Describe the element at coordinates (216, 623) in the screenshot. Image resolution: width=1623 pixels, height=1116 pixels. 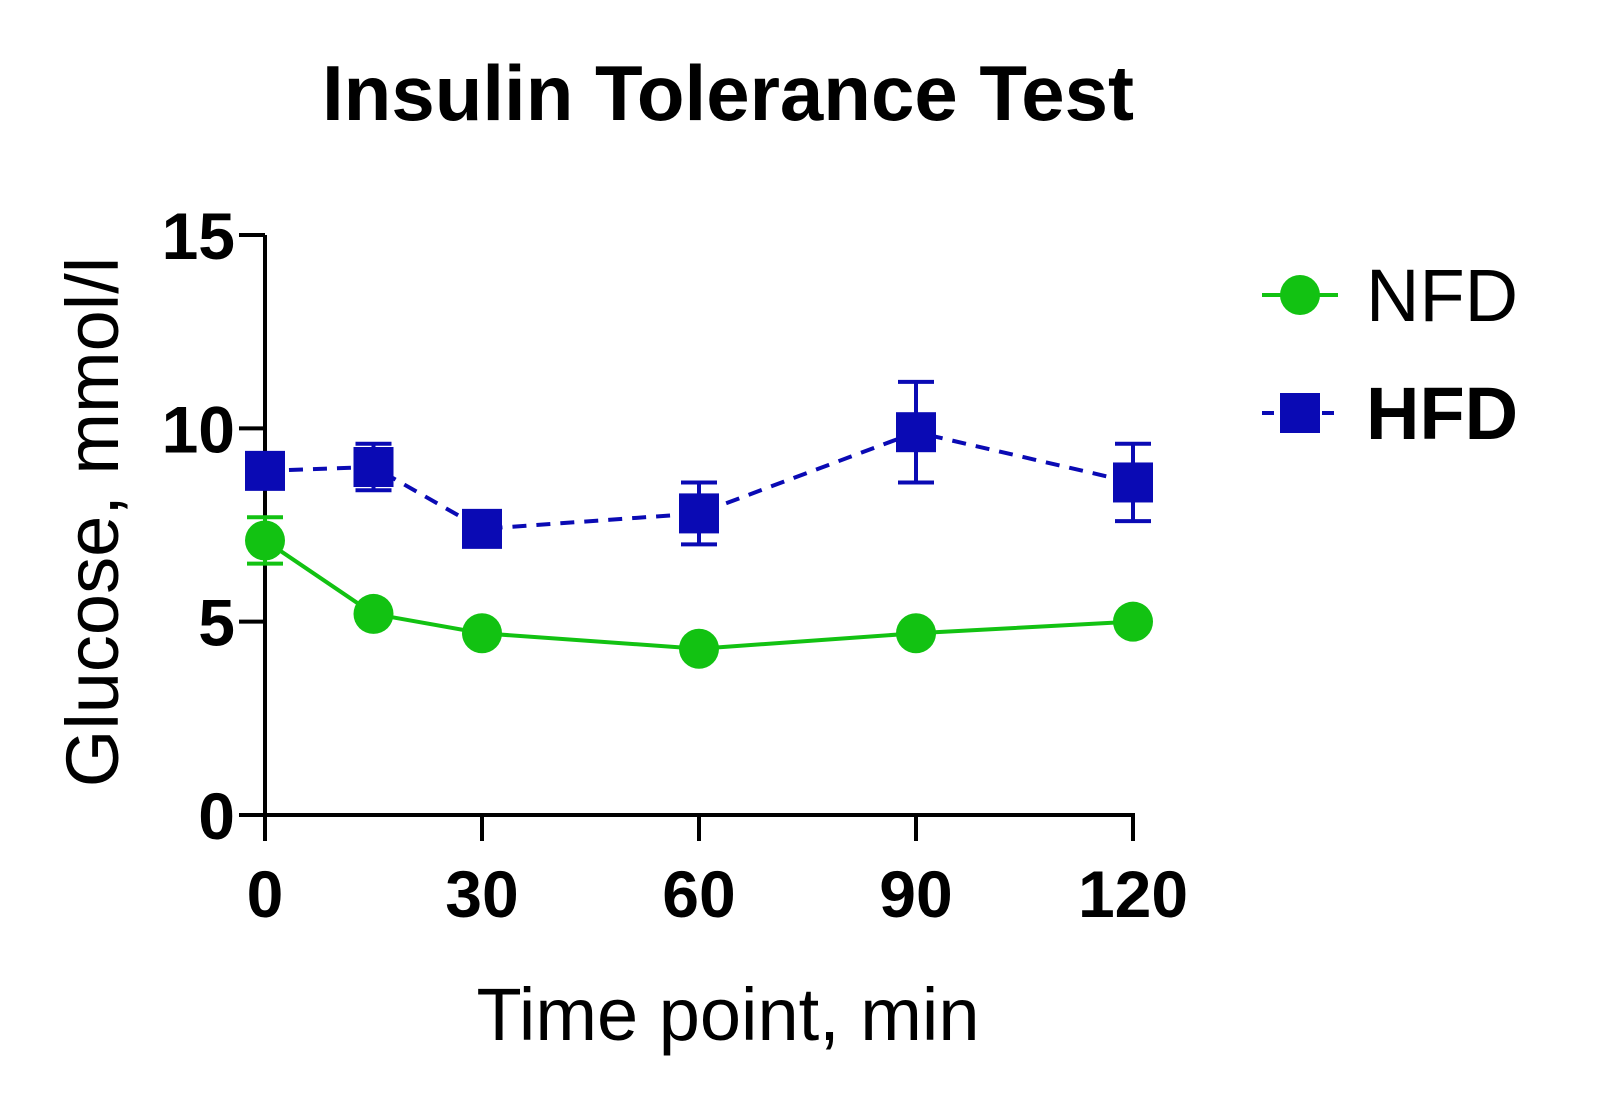
I see `y-tick-label: 5` at that location.